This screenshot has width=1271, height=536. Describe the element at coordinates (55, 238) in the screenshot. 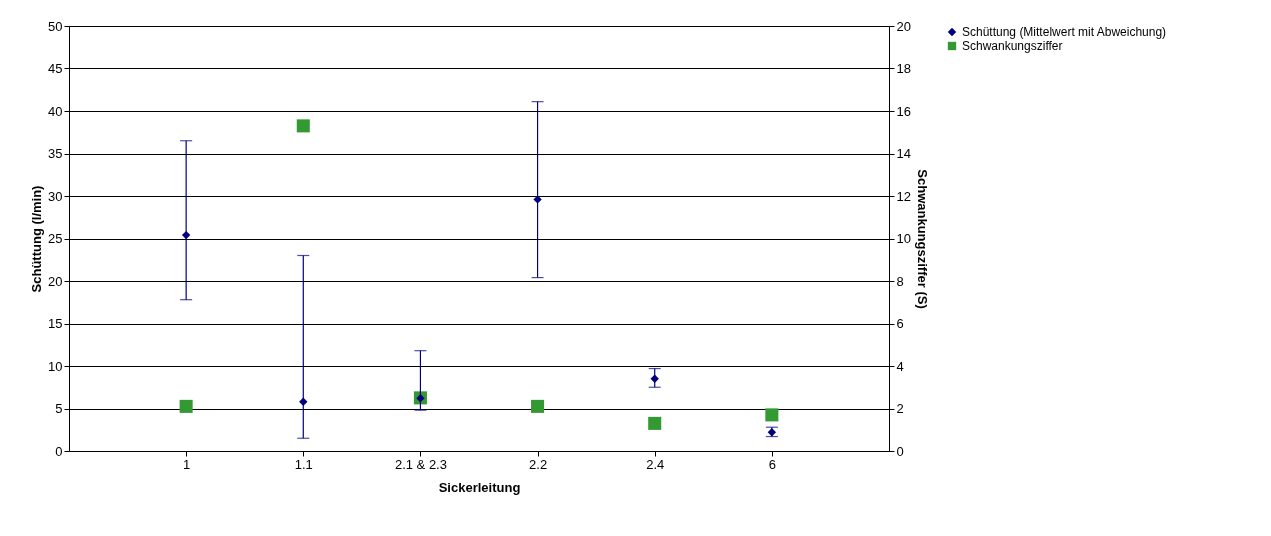

I see `y-tick-label: 25` at that location.